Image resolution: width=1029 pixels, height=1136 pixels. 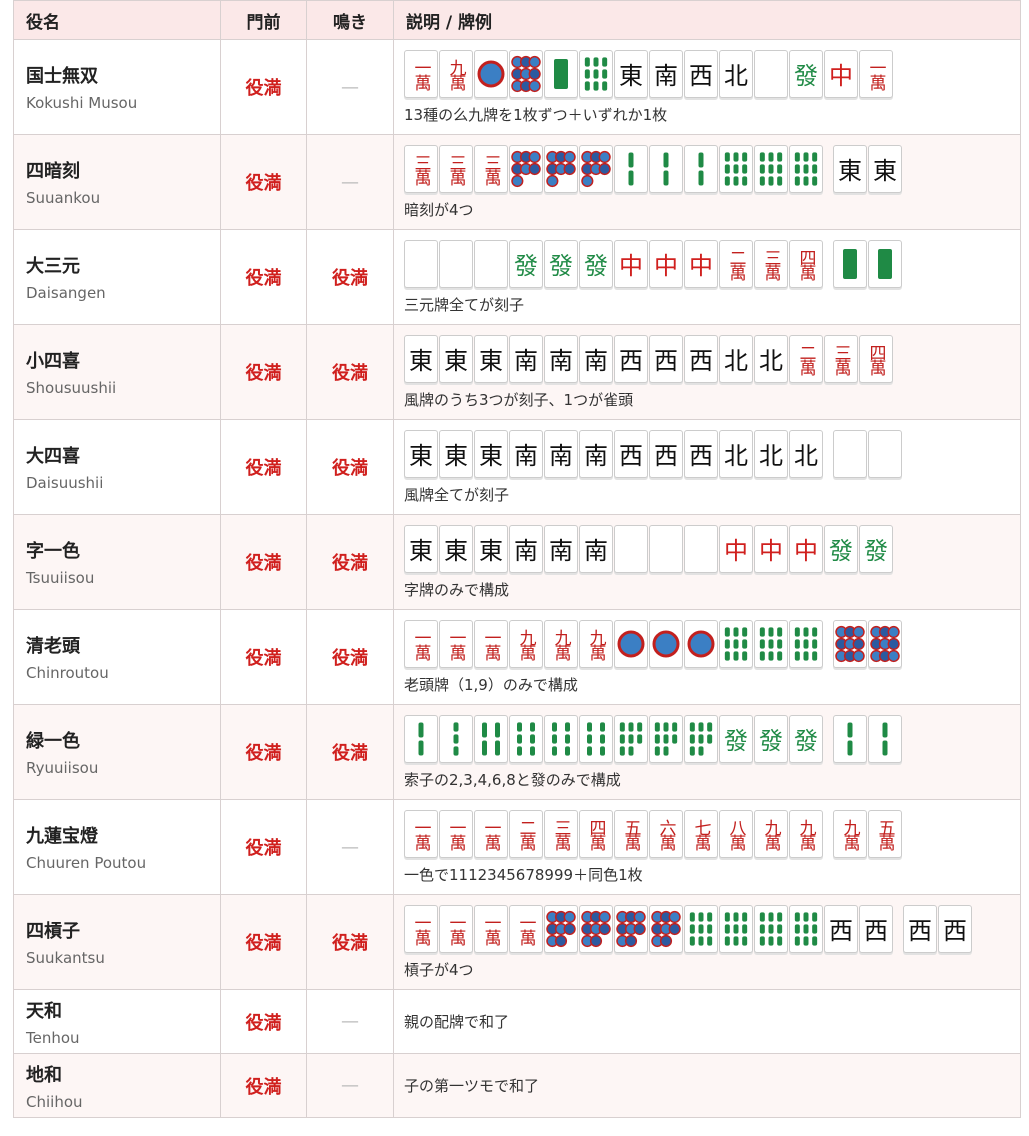 What do you see at coordinates (65, 958) in the screenshot?
I see `yaku-romaji: Suukantsu` at bounding box center [65, 958].